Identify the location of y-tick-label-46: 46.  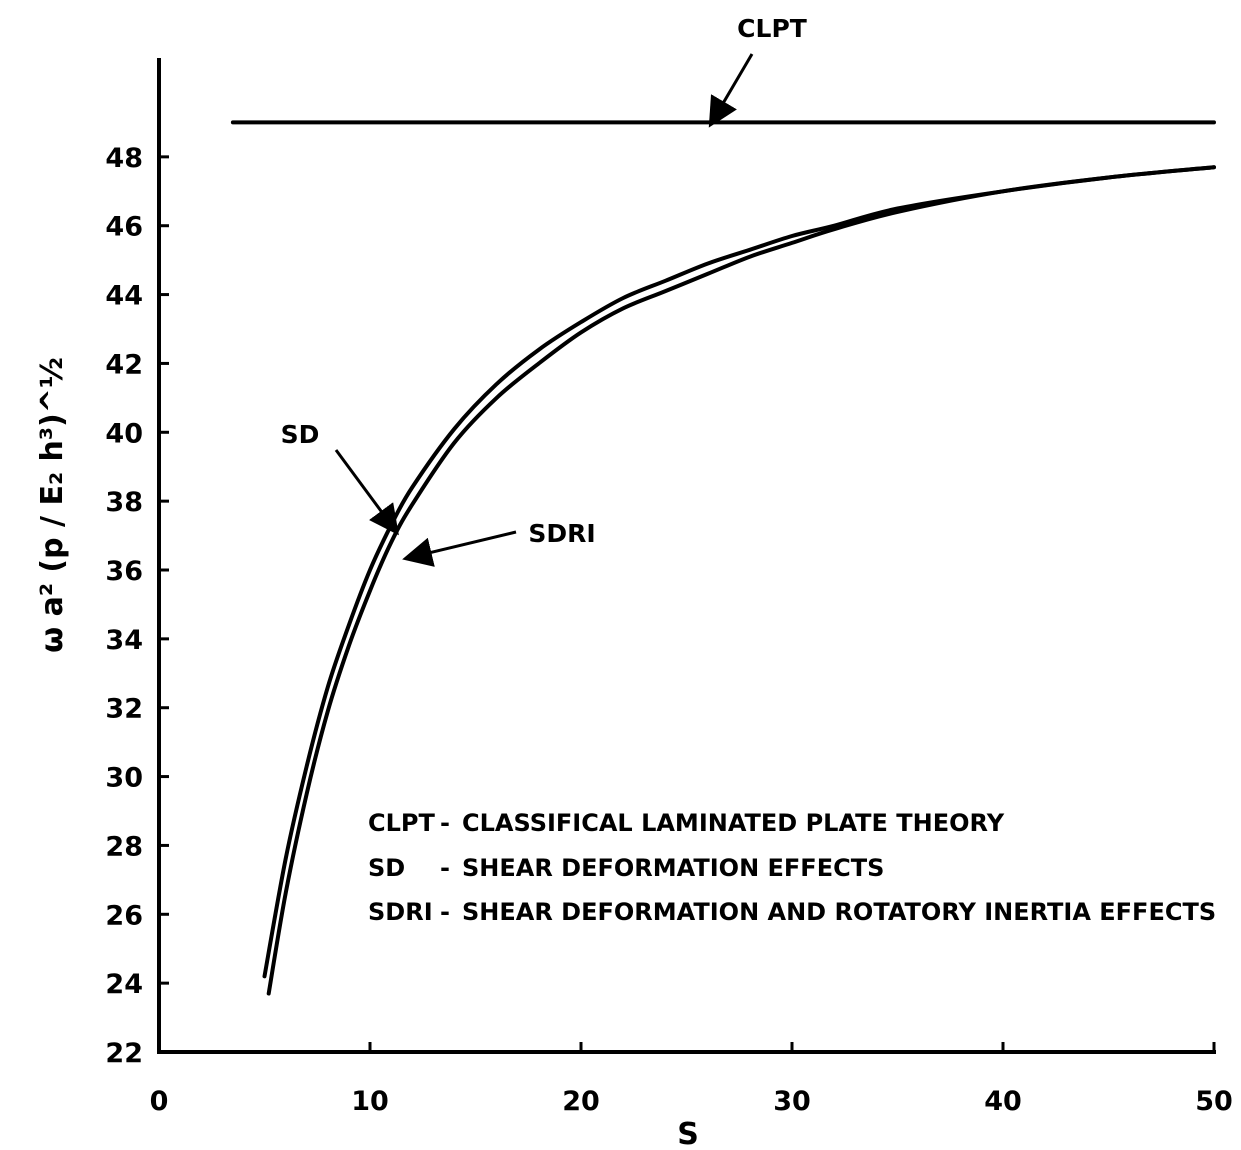
(124, 227).